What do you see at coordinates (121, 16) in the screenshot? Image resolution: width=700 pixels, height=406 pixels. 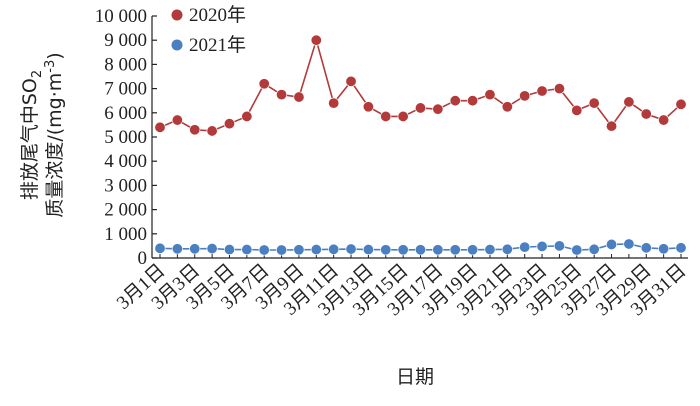 I see `y-tick-label: 10 000` at bounding box center [121, 16].